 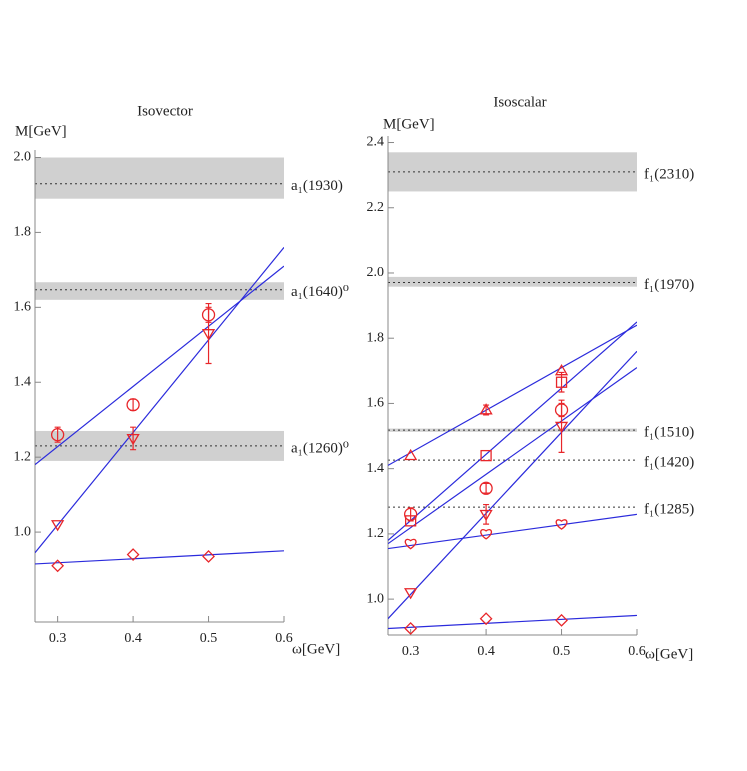 I want to click on reference-label: a₁(1640)⁰, so click(x=320, y=292).